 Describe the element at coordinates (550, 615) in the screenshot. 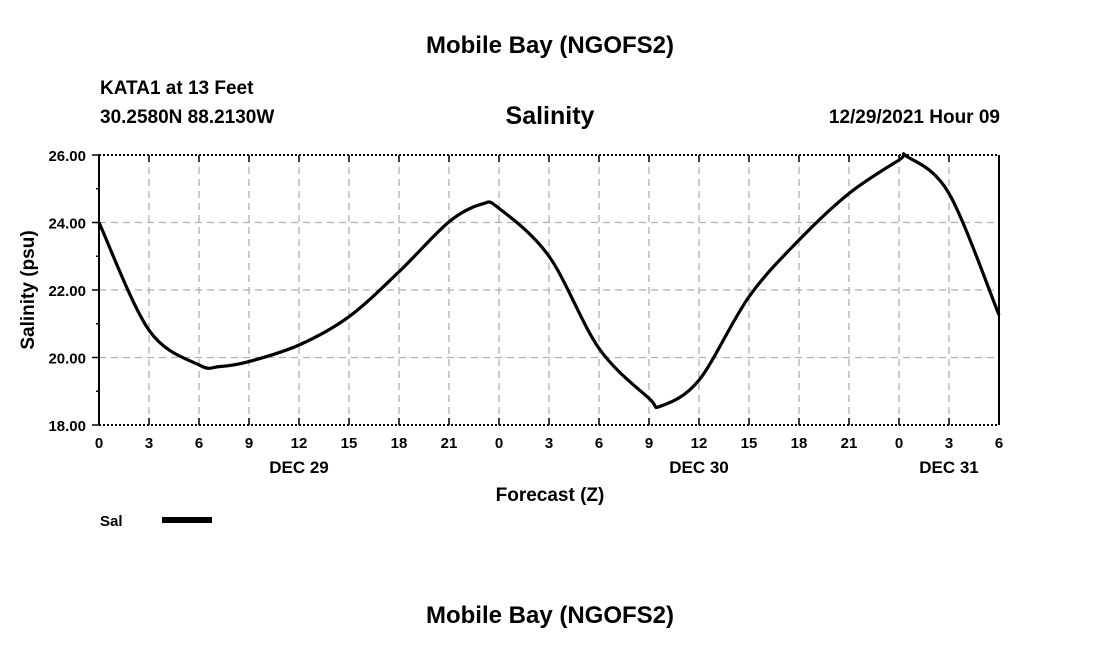

I see `footer-title: Mobile Bay (NGOFS2)` at that location.